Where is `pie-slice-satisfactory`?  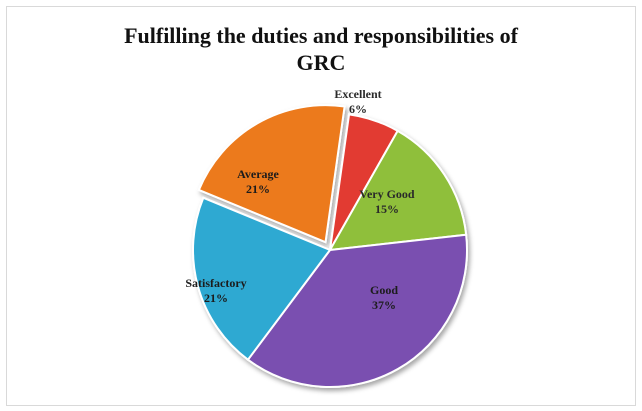
pie-slice-satisfactory is located at coordinates (262, 279).